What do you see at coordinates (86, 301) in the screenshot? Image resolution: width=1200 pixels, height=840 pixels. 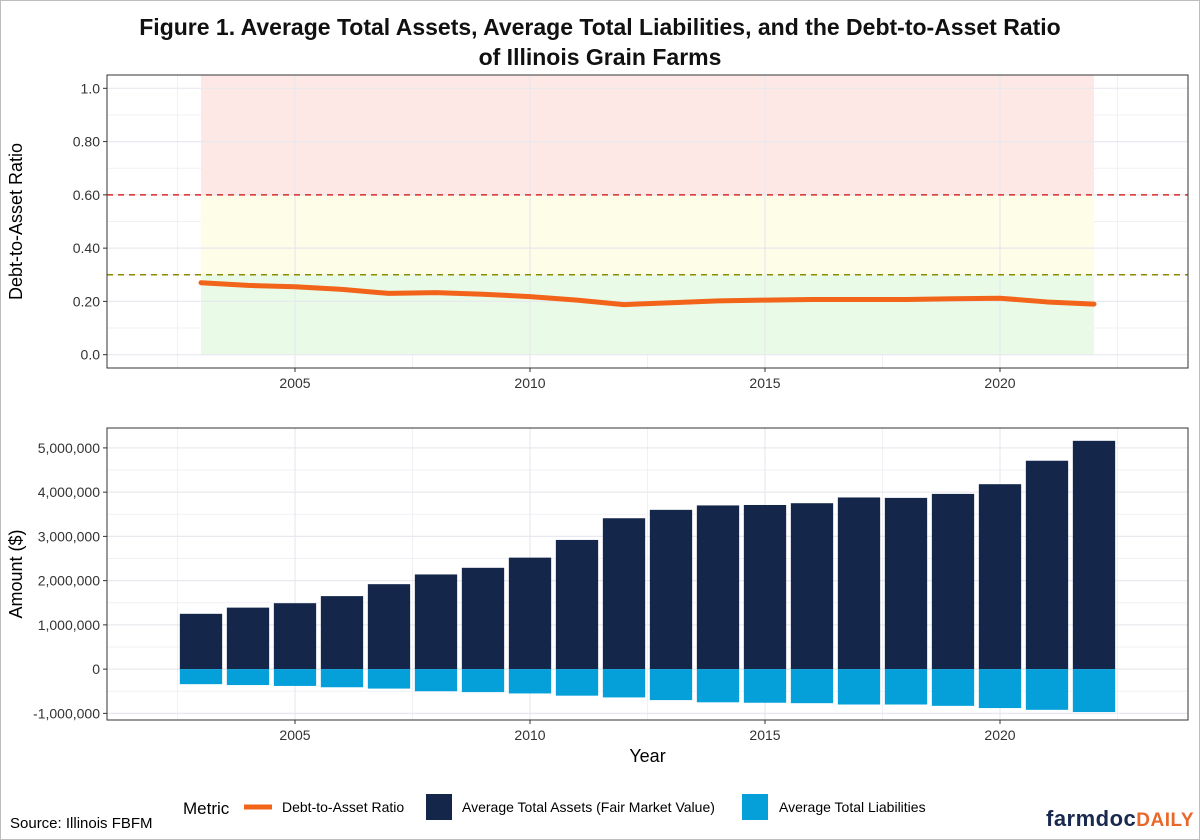 I see `y-tick-label: 0.20` at bounding box center [86, 301].